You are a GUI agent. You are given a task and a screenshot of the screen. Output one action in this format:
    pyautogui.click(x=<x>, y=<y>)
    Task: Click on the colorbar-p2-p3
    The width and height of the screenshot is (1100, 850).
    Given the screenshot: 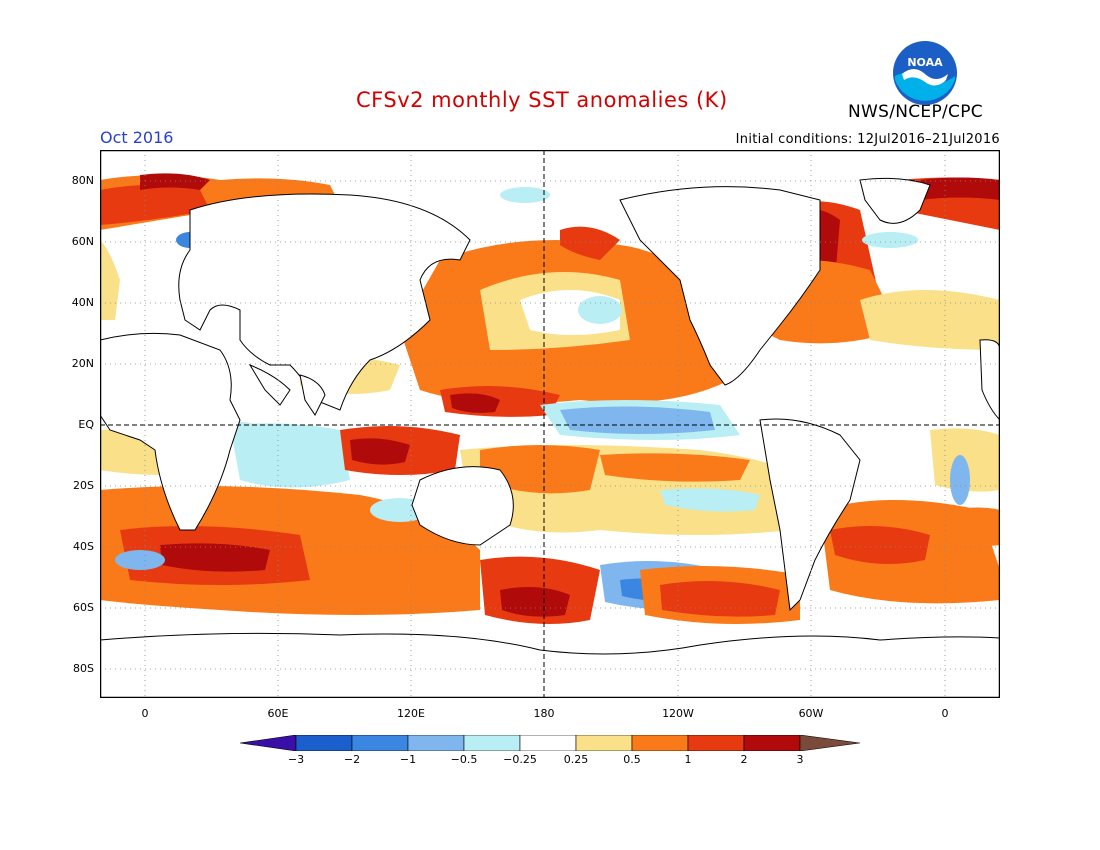 What is the action you would take?
    pyautogui.click(x=772, y=743)
    